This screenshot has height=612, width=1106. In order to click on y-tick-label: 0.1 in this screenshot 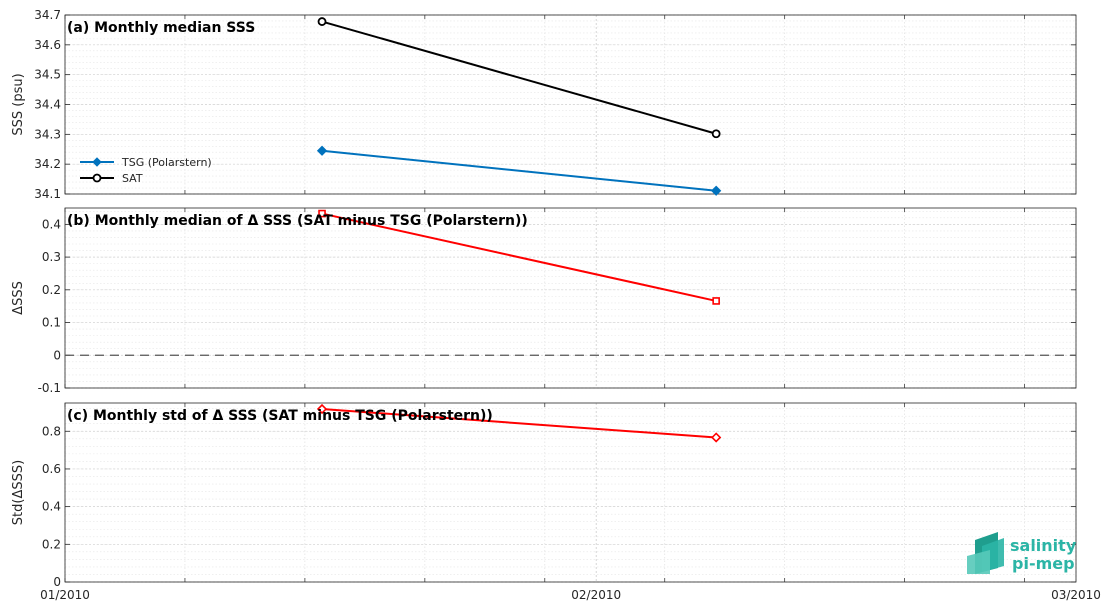, I will do `click(51, 323)`.